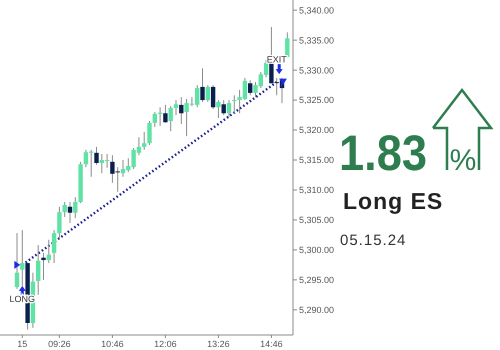  What do you see at coordinates (316, 10) in the screenshot?
I see `y-tick-label: 5,340.00` at bounding box center [316, 10].